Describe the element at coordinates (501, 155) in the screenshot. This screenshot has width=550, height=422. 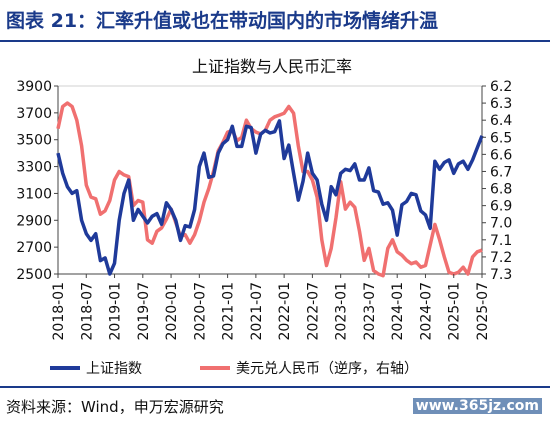
I see `right-tick-label: 6.6` at that location.